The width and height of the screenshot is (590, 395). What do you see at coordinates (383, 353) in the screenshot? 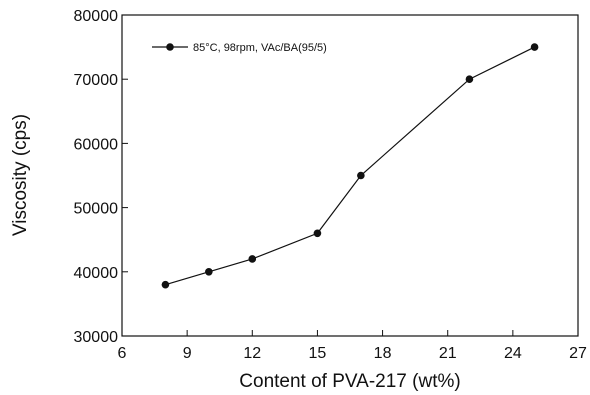
I see `x-tick-label: 18` at bounding box center [383, 353].